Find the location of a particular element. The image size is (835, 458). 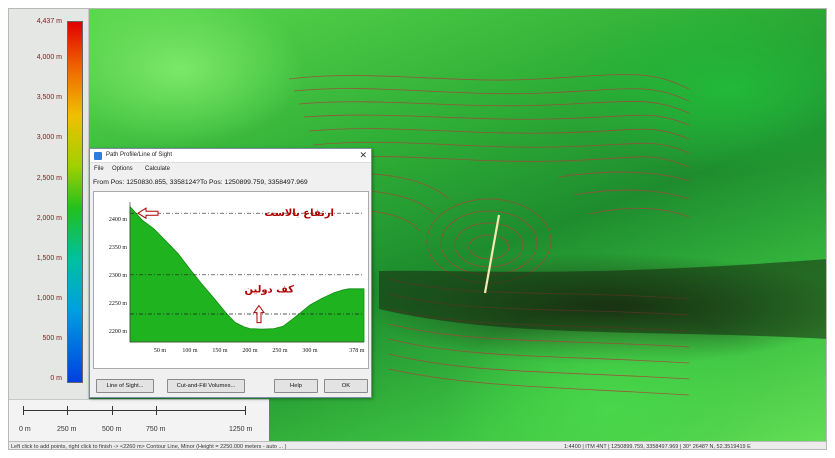

dialog-title: Path Profile/Line of Sight is located at coordinates (139, 155).